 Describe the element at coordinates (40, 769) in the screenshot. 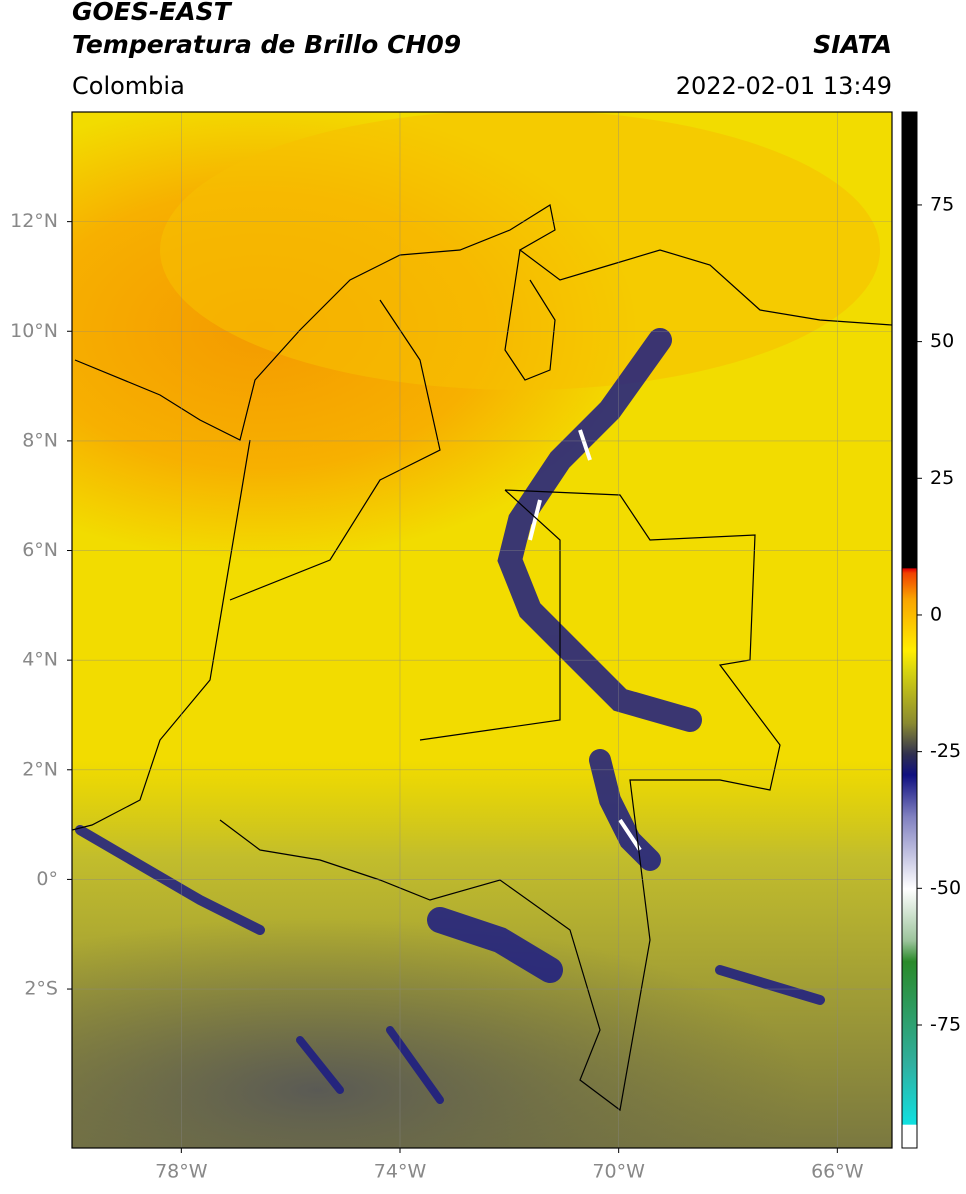

I see `lat-tick-label: 2°N` at that location.